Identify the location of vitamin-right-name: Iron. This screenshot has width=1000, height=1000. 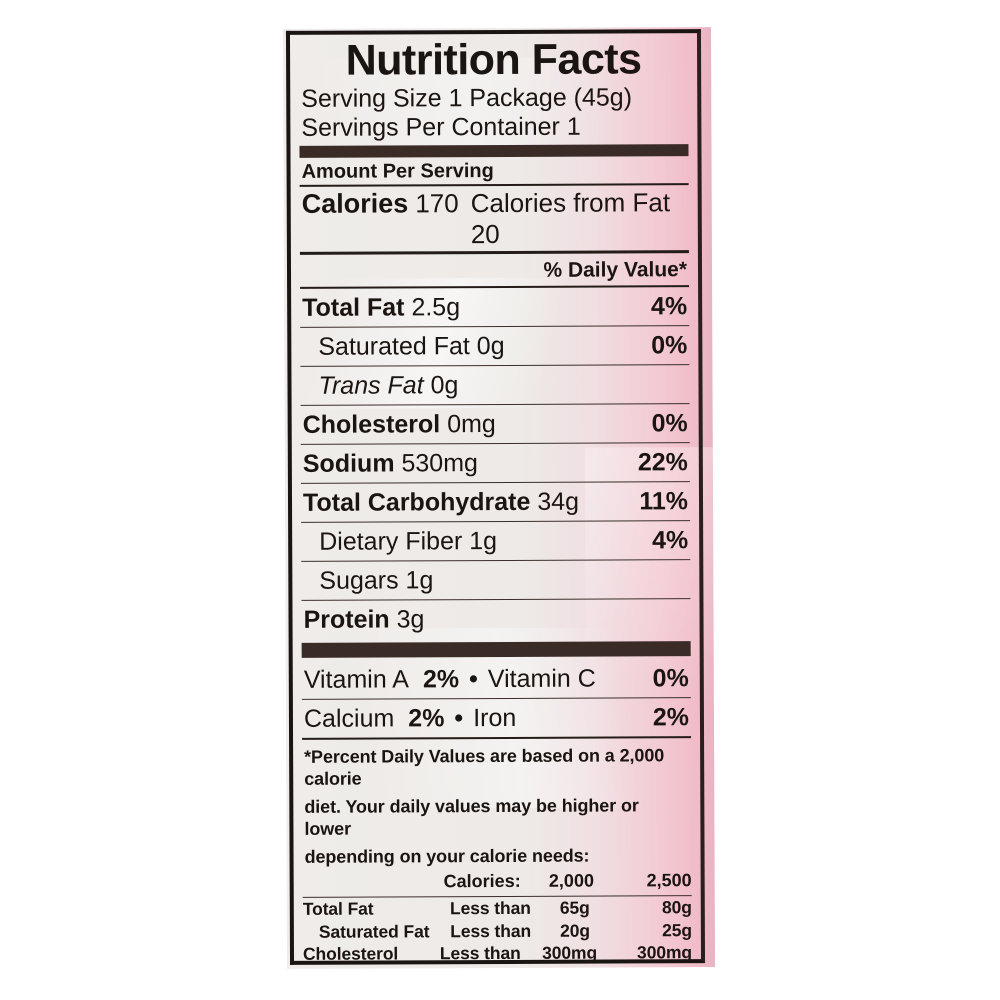
(495, 718).